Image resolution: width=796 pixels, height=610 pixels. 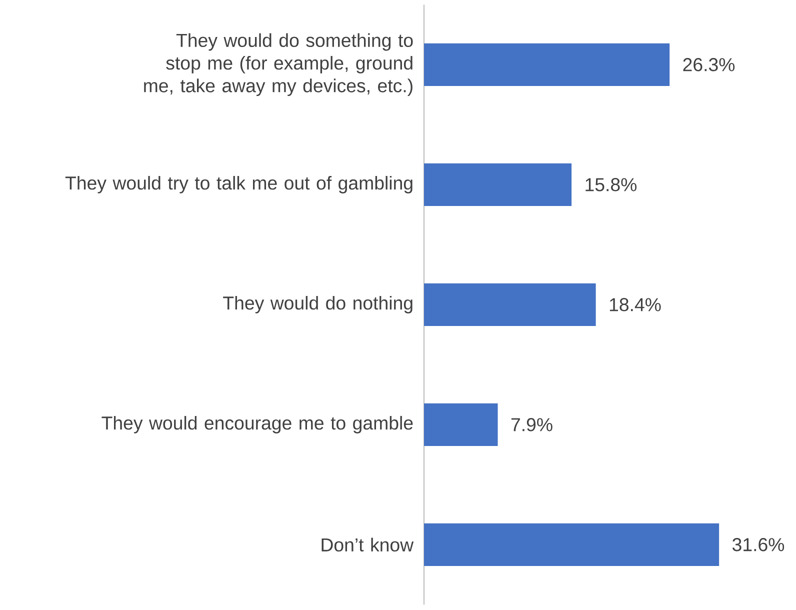 I want to click on y-tick-label: They would do nothing, so click(x=317, y=305).